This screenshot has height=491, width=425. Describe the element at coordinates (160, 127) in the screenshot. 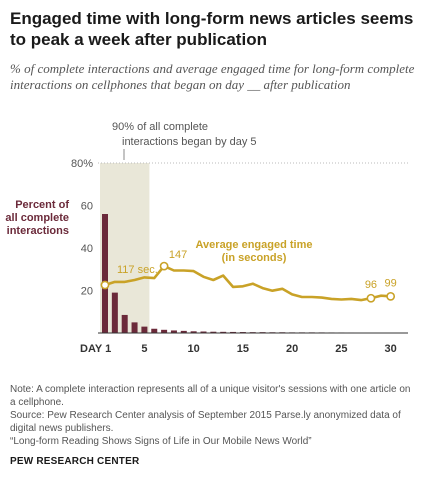

I see `highlight-label-line1: 90% of all complete` at that location.